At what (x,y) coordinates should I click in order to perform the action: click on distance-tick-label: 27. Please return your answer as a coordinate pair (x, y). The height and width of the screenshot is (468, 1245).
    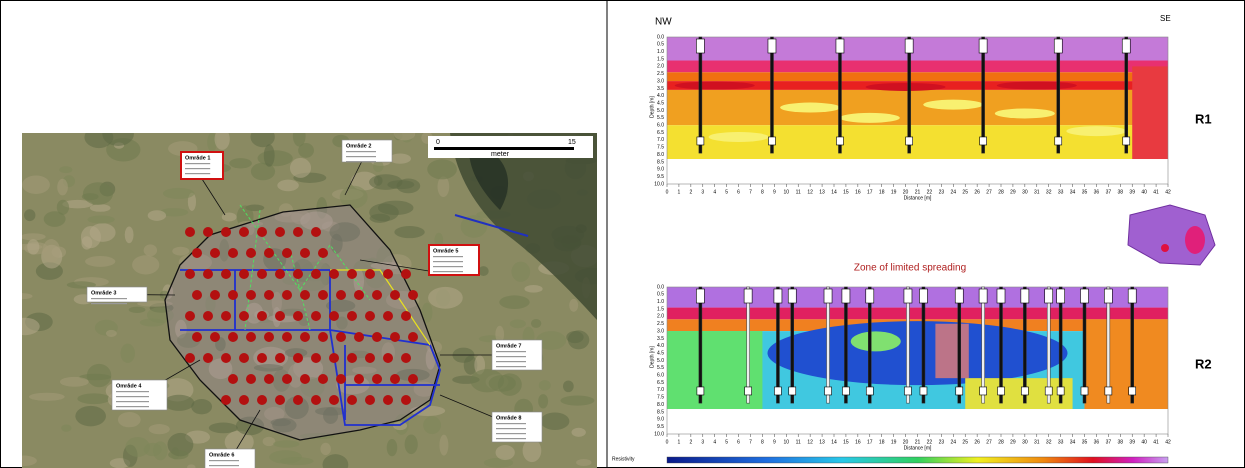
    Looking at the image, I should click on (989, 442).